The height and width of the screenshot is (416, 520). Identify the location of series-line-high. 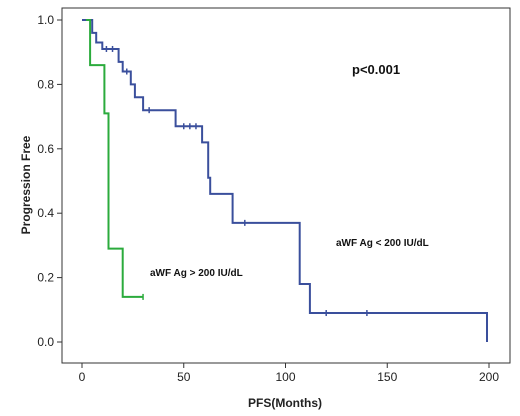
(115, 158).